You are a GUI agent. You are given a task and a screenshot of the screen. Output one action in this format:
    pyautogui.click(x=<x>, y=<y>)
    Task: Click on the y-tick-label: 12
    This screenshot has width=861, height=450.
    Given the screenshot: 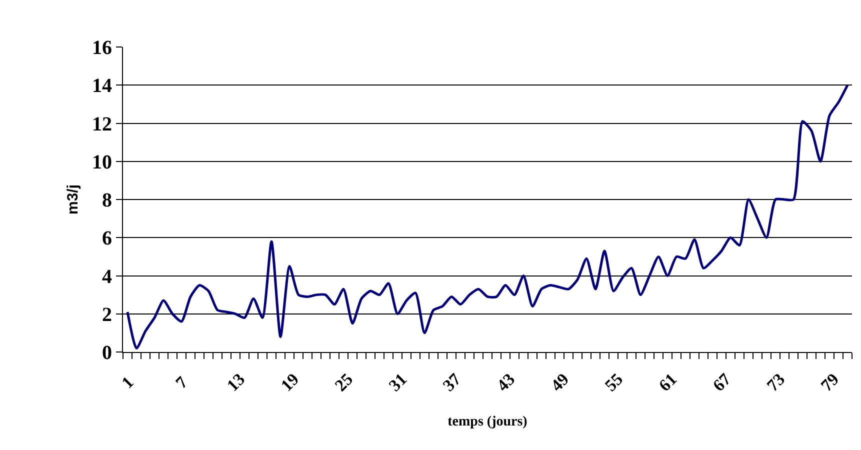 What is the action you would take?
    pyautogui.click(x=102, y=124)
    